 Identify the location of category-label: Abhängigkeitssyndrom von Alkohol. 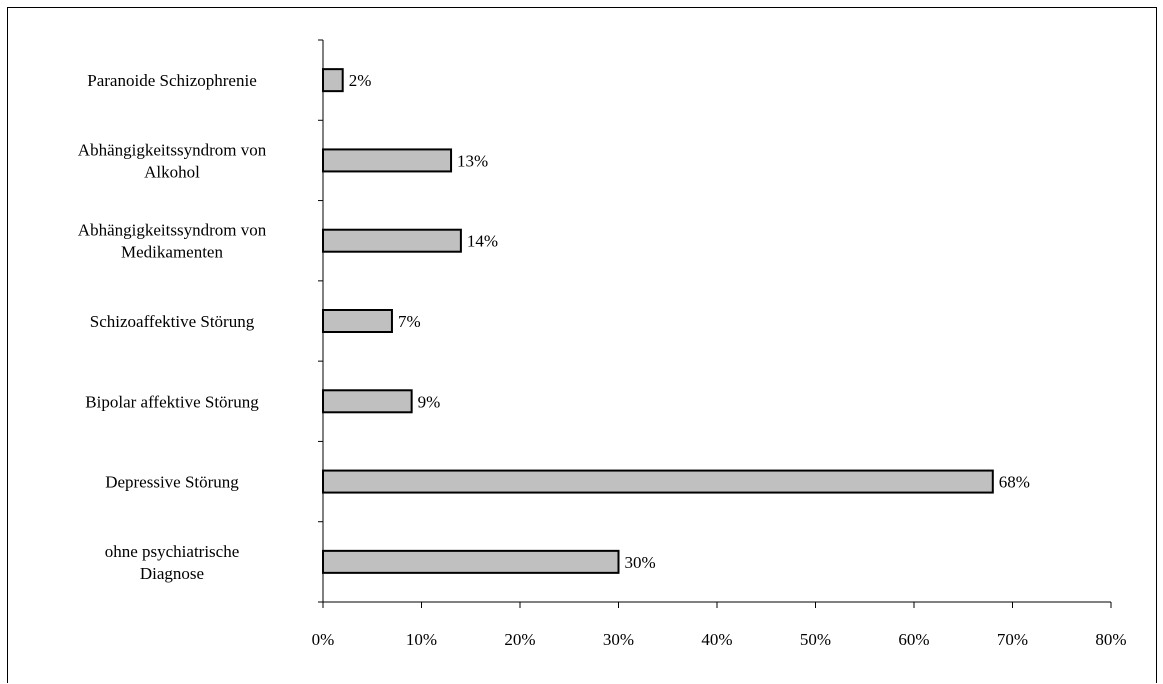
(172, 160).